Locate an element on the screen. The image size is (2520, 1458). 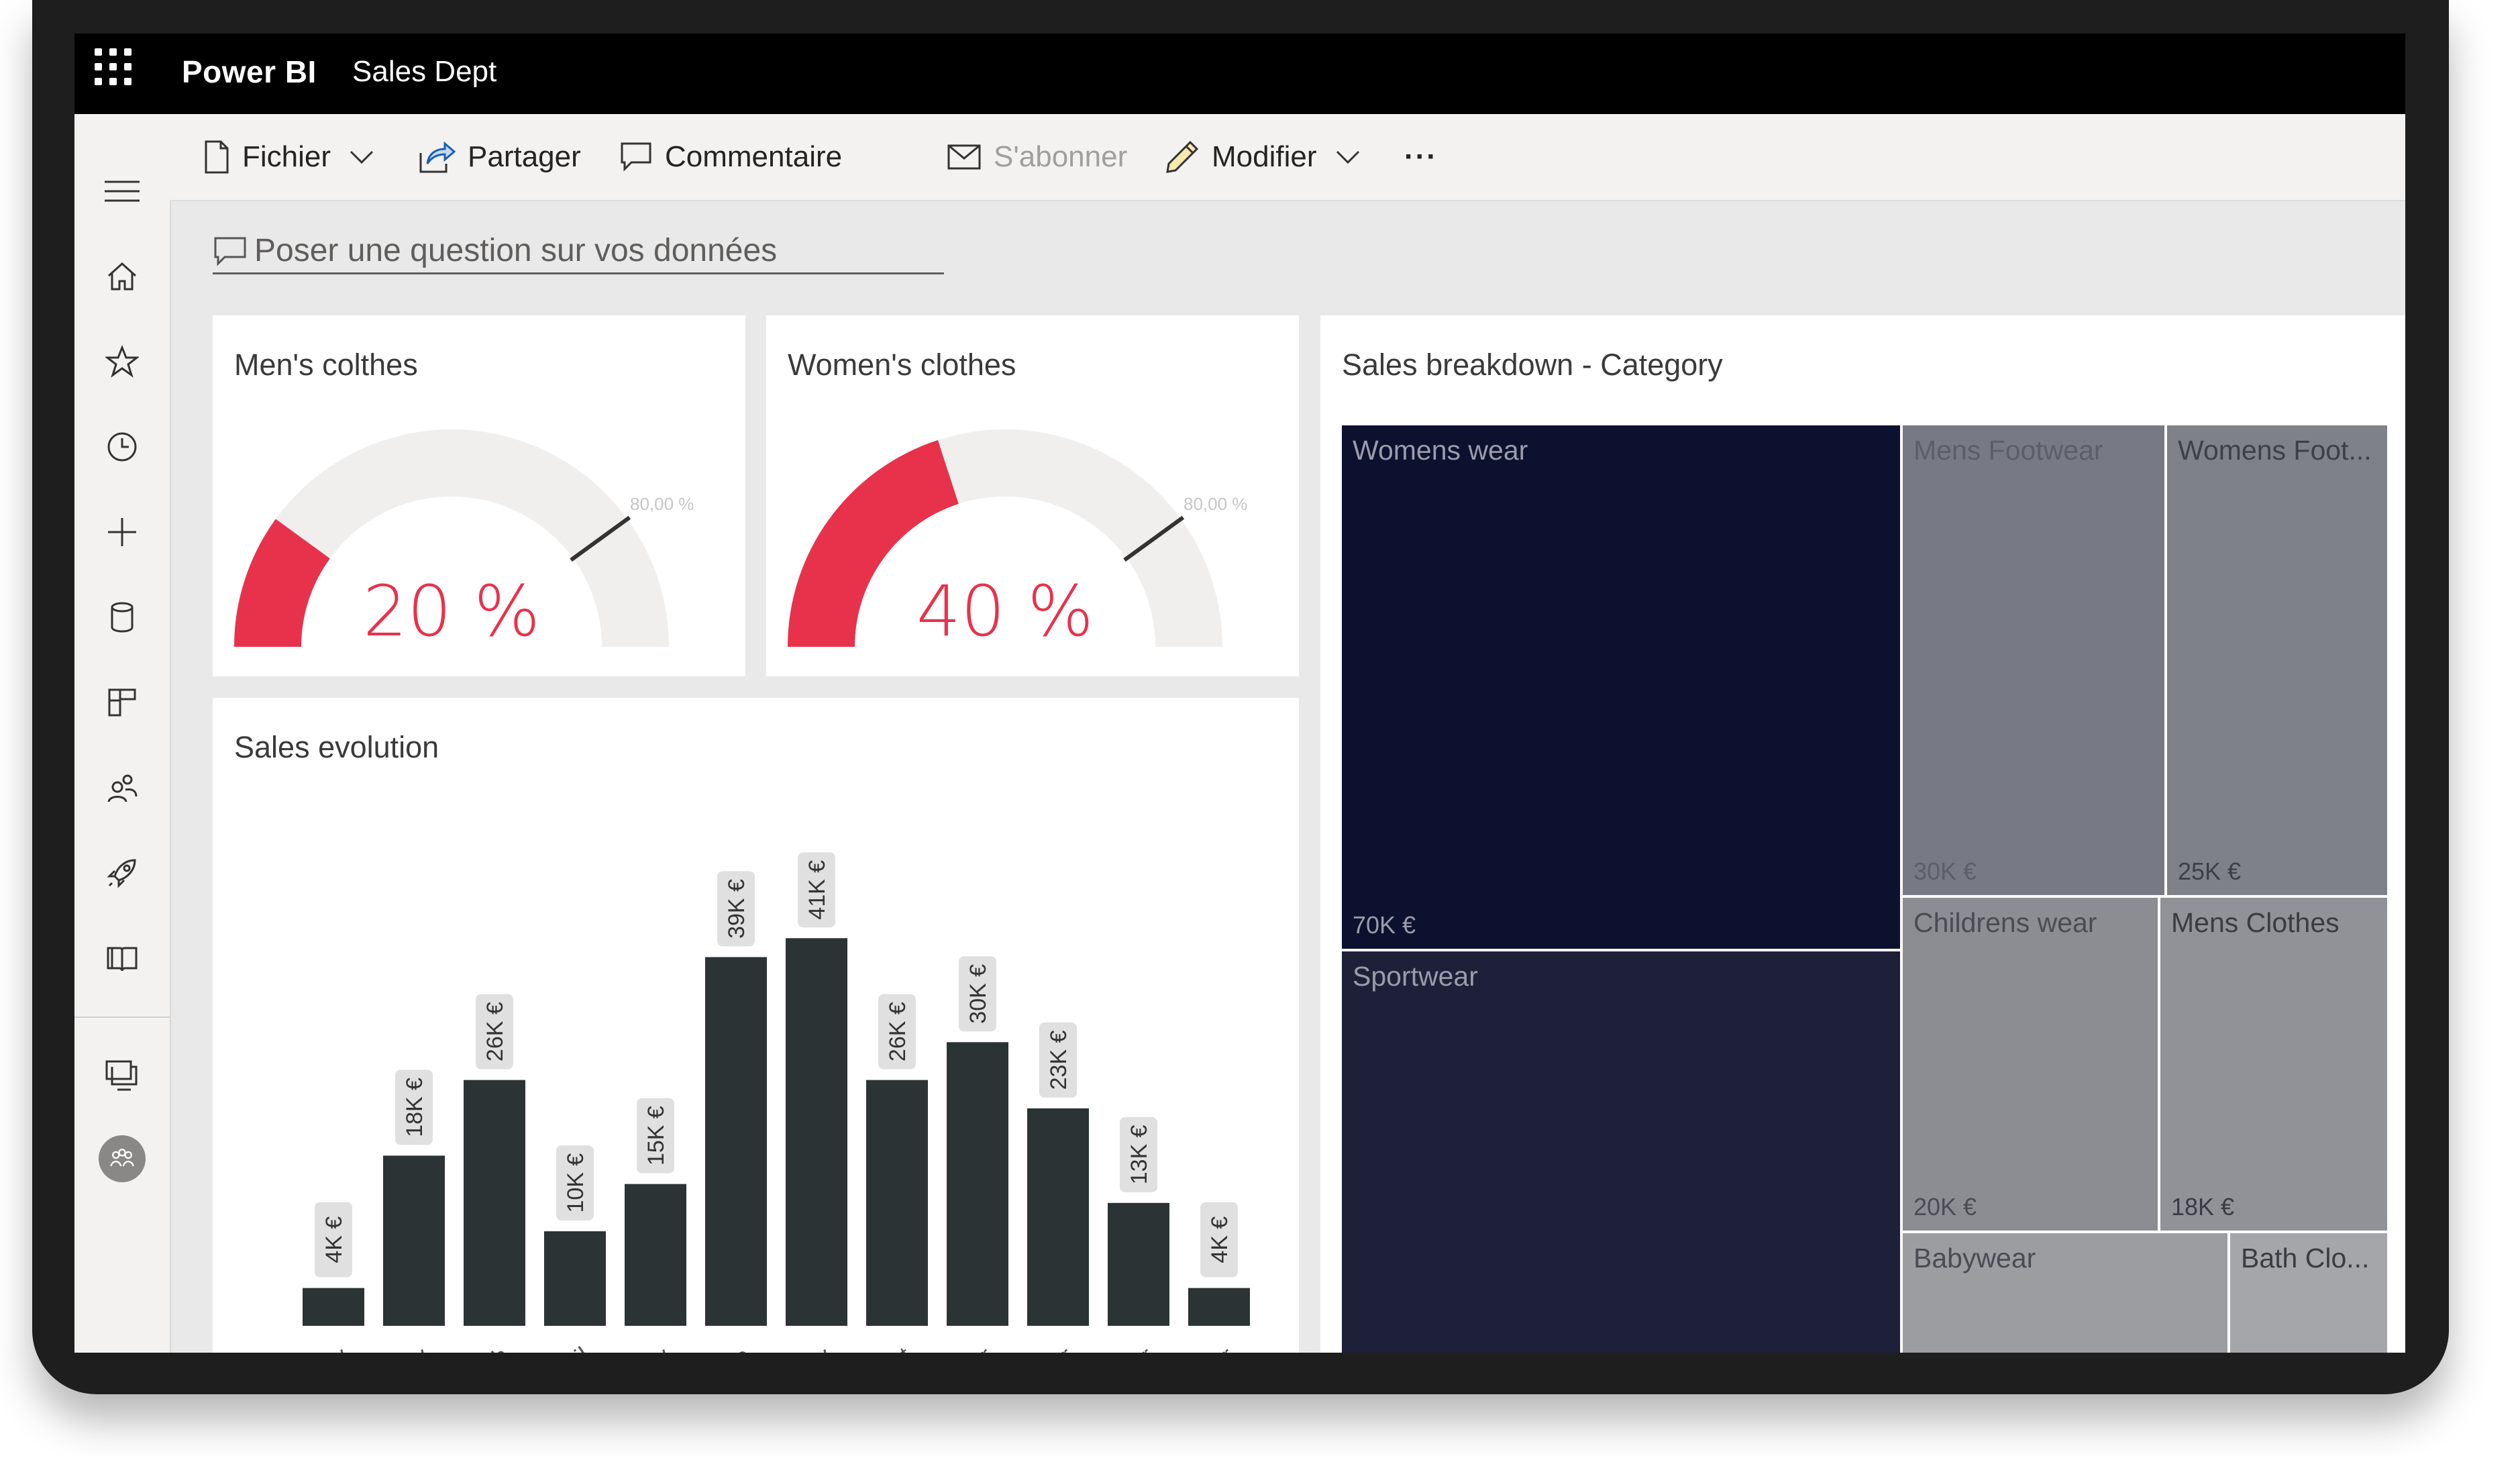
more-options-button: ··· is located at coordinates (1421, 156).